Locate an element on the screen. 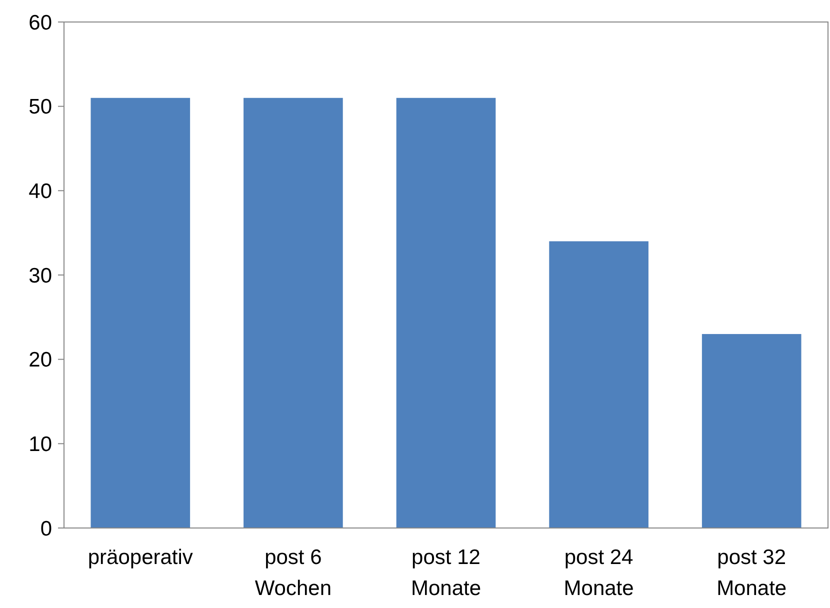 Image resolution: width=830 pixels, height=608 pixels. x-tick-label: post 6 Wochen is located at coordinates (293, 573).